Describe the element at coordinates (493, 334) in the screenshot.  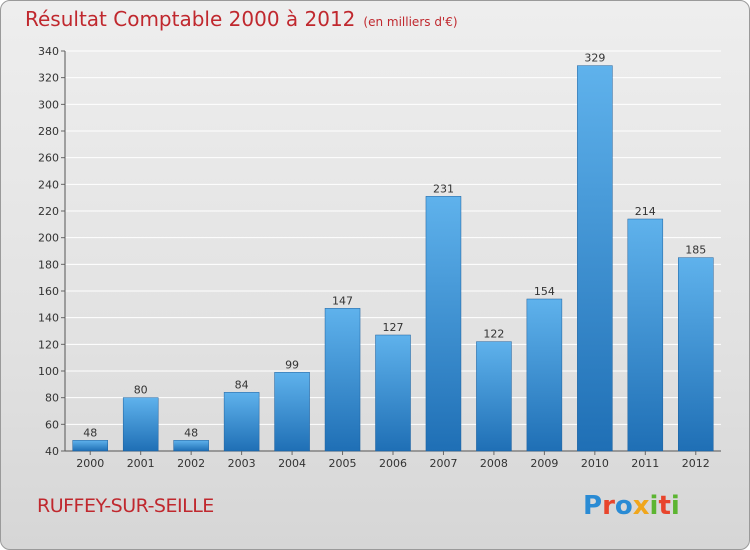
I see `data-label-2008: 122` at that location.